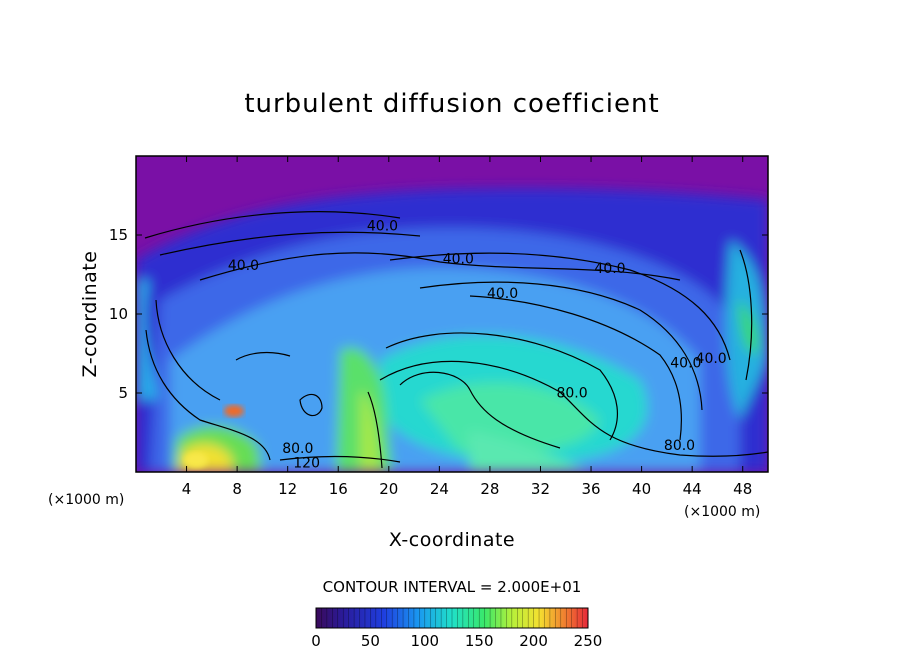 The image size is (904, 654). What do you see at coordinates (489, 489) in the screenshot?
I see `x-tick-label: 28` at bounding box center [489, 489].